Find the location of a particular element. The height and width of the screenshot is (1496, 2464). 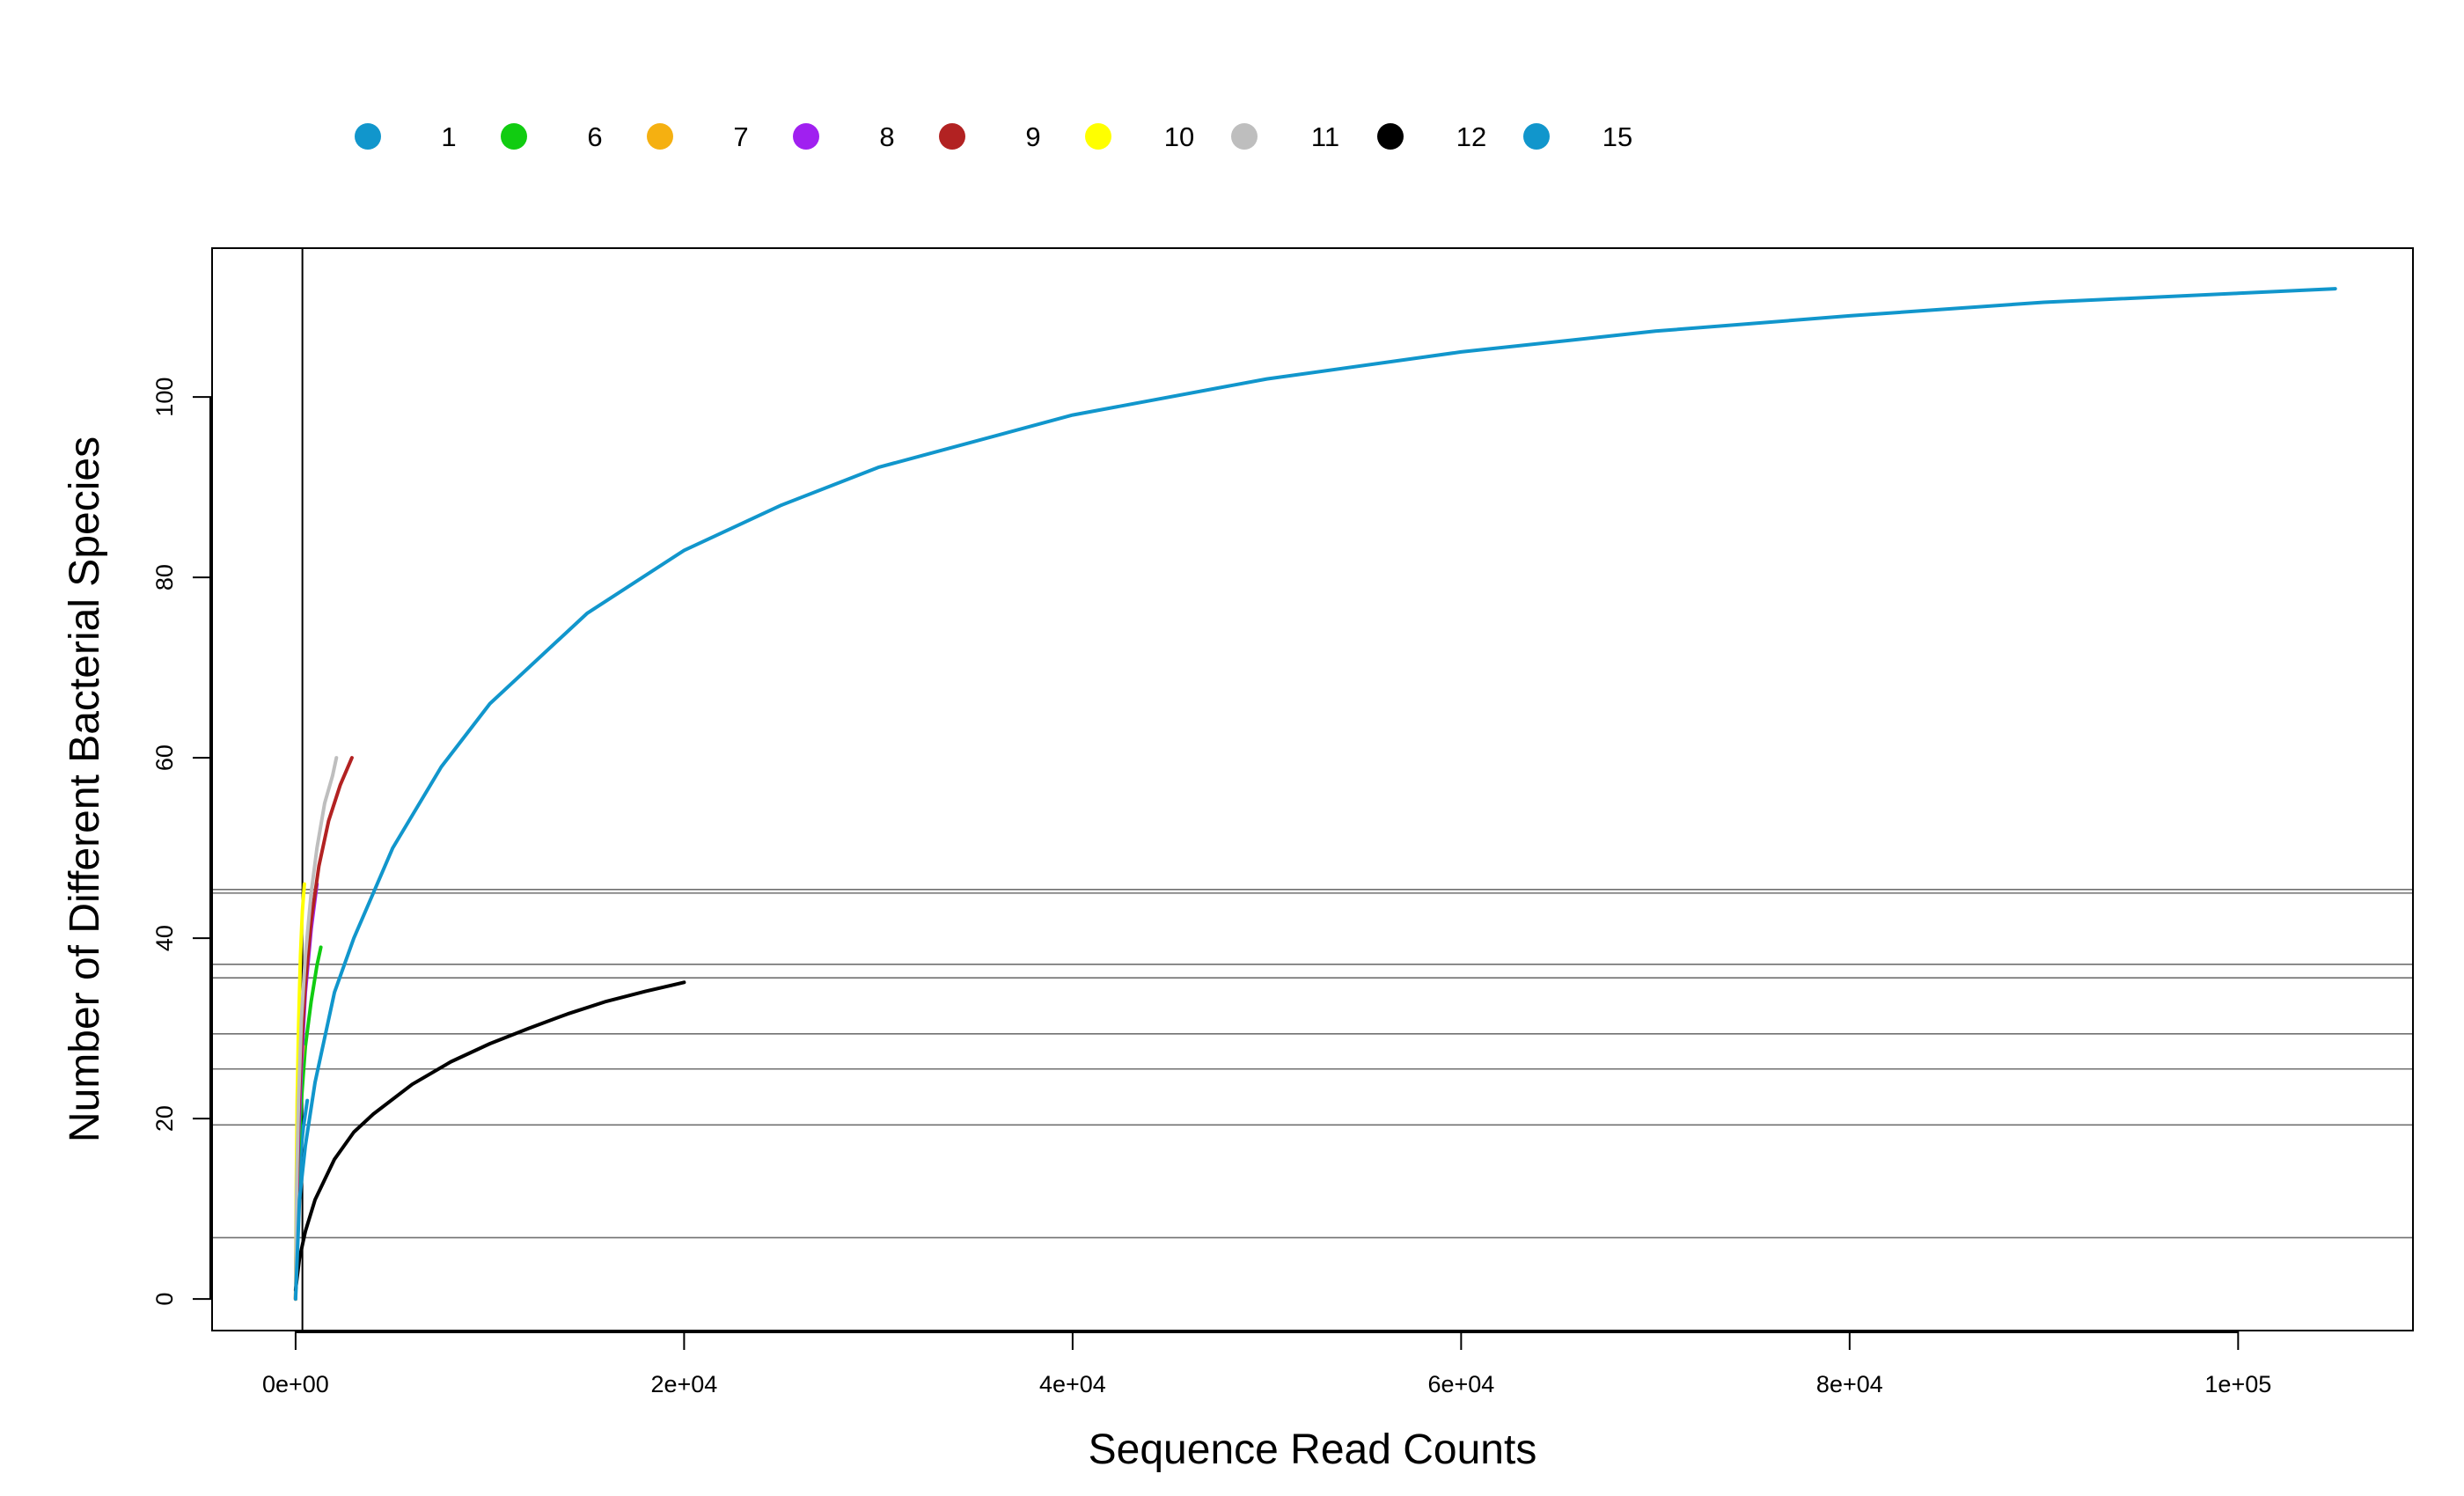

legend: 1 6 7 8 9 10 11 12 15 is located at coordinates (993, 136).